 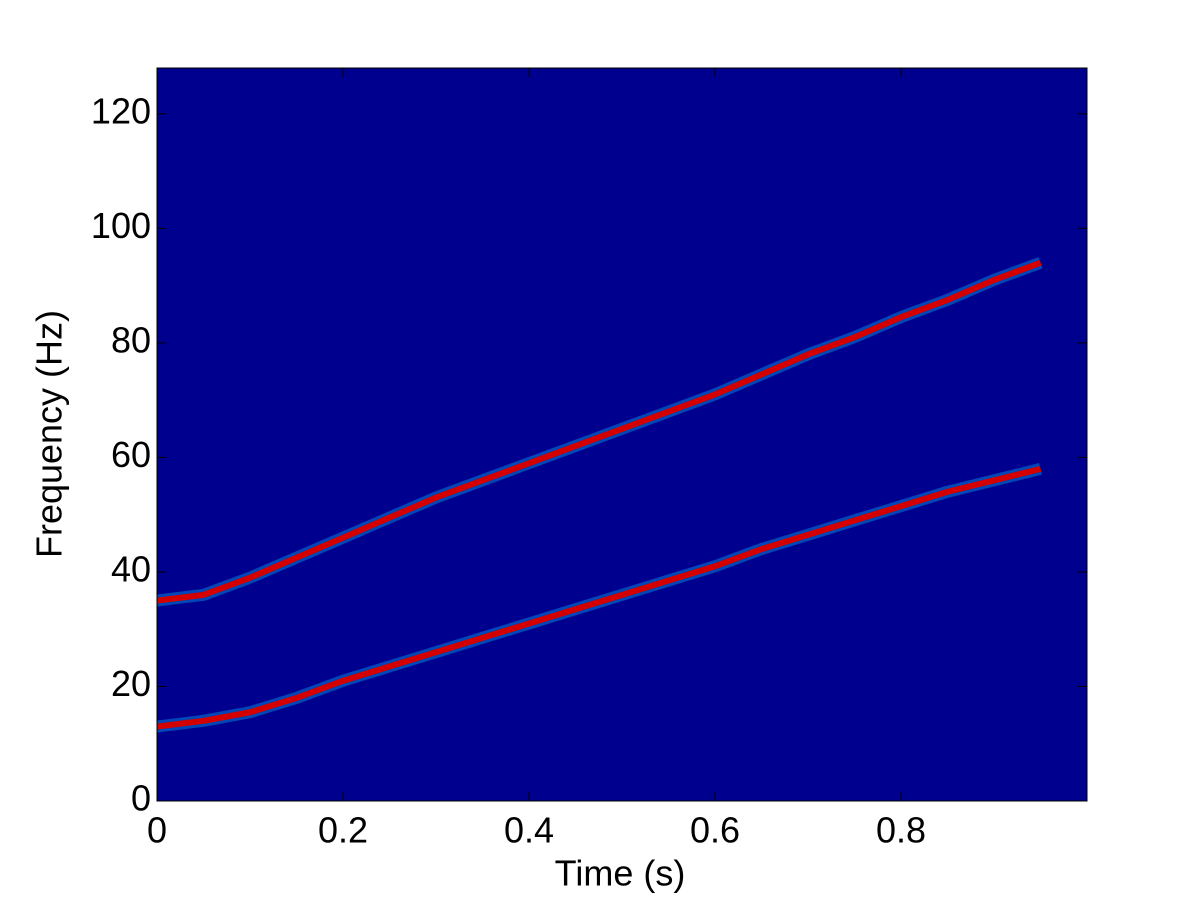 What do you see at coordinates (131, 568) in the screenshot?
I see `y-tick-label: 40` at bounding box center [131, 568].